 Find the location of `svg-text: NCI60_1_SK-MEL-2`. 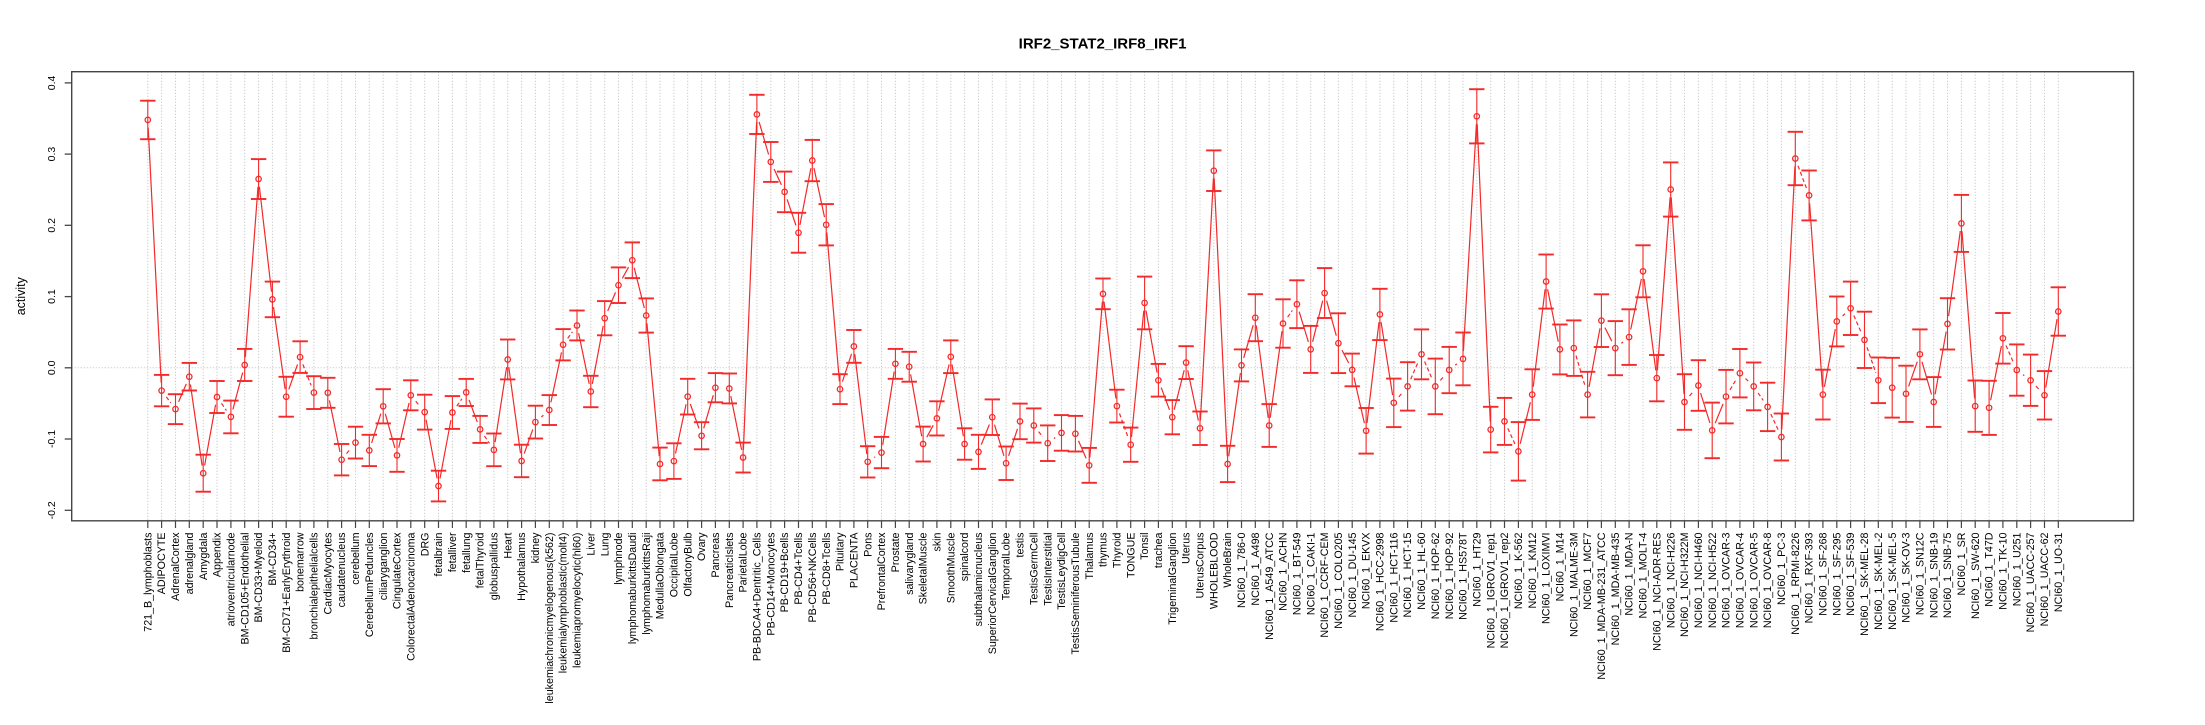

svg-text: NCI60_1_SK-MEL-2 is located at coordinates (1879, 580).